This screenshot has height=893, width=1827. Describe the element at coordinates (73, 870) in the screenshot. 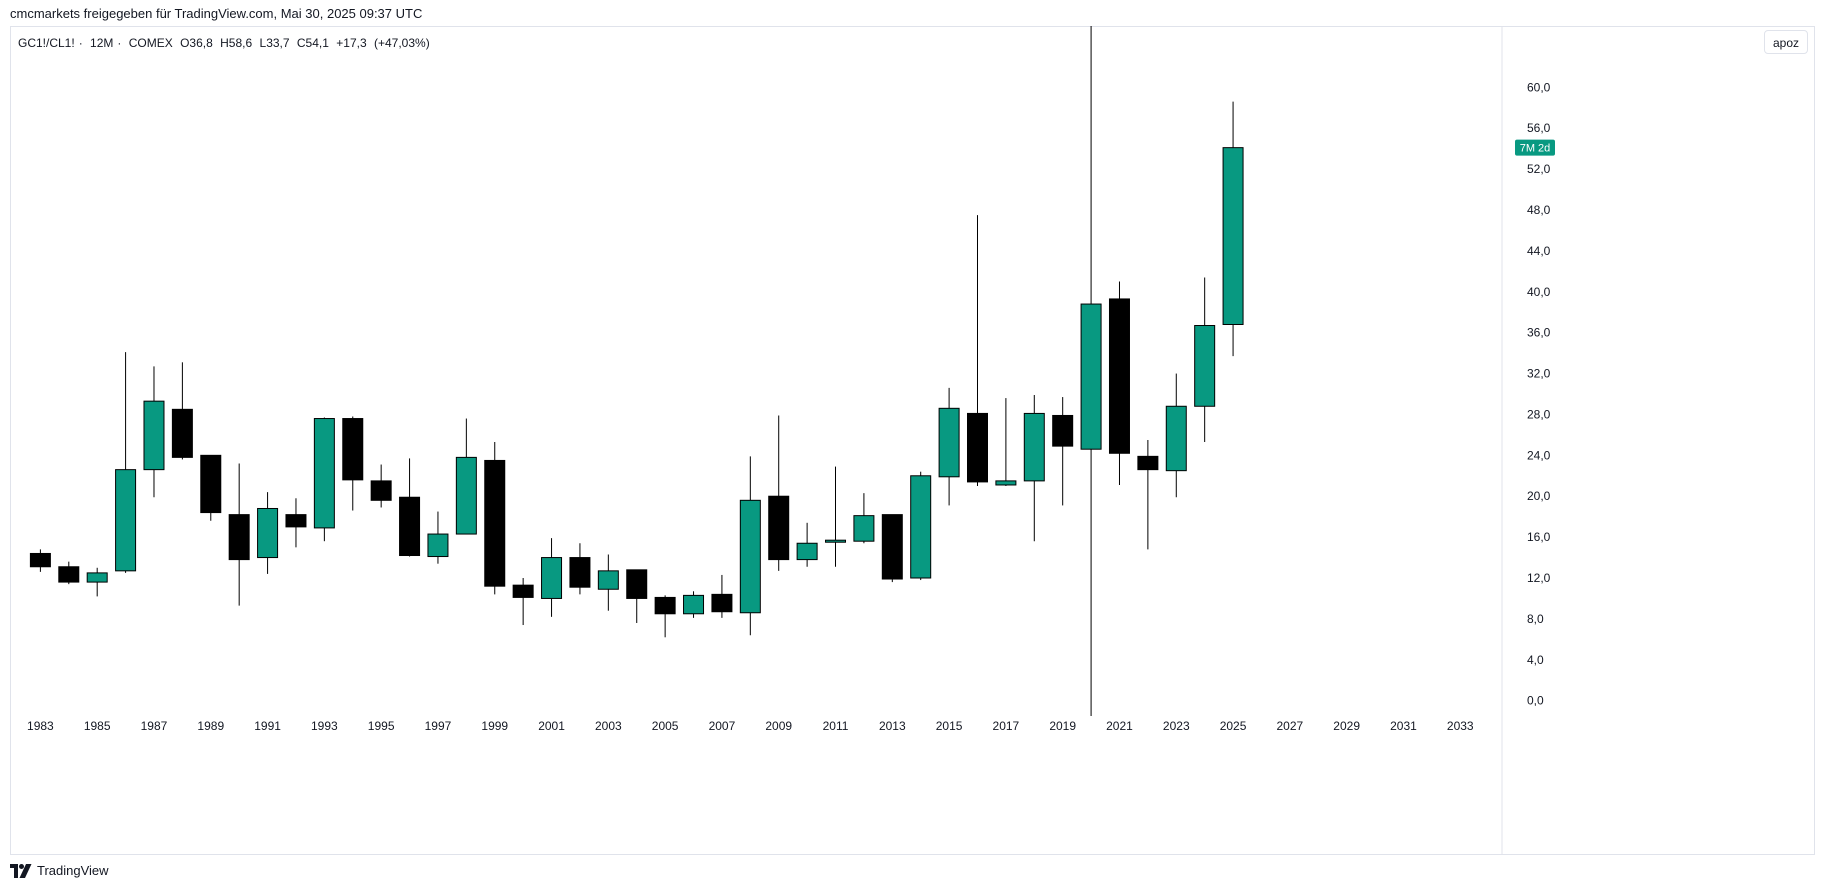

I see `tradingview-brand: TradingView` at that location.